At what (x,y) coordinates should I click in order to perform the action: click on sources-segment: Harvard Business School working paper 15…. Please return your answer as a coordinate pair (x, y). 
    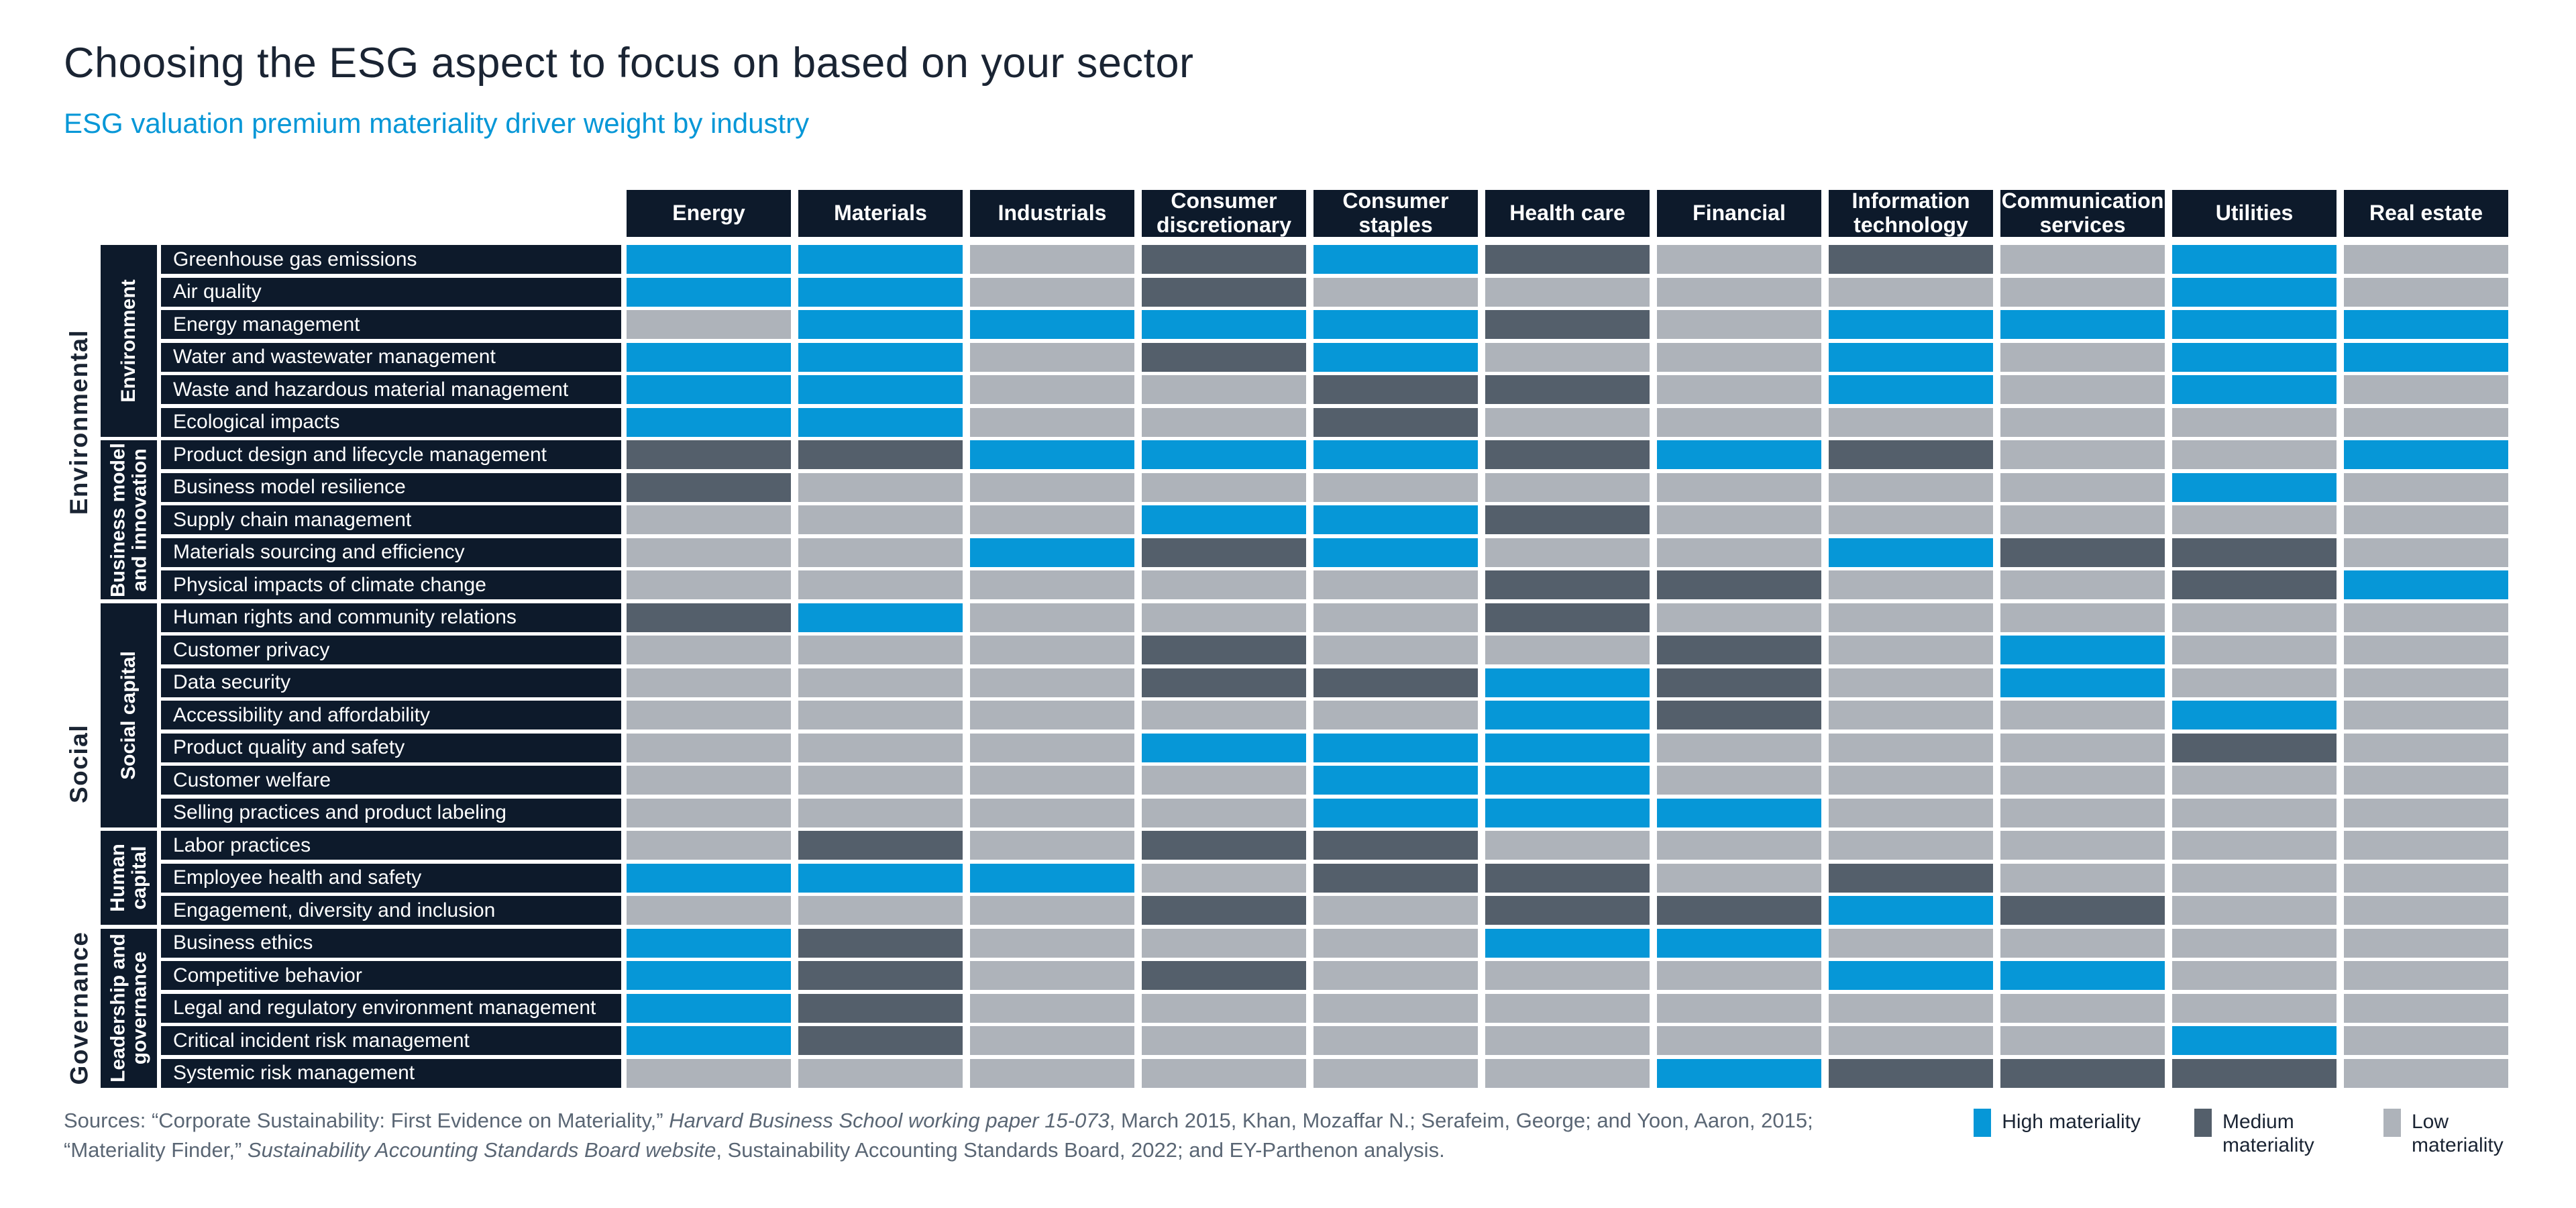
    Looking at the image, I should click on (889, 1120).